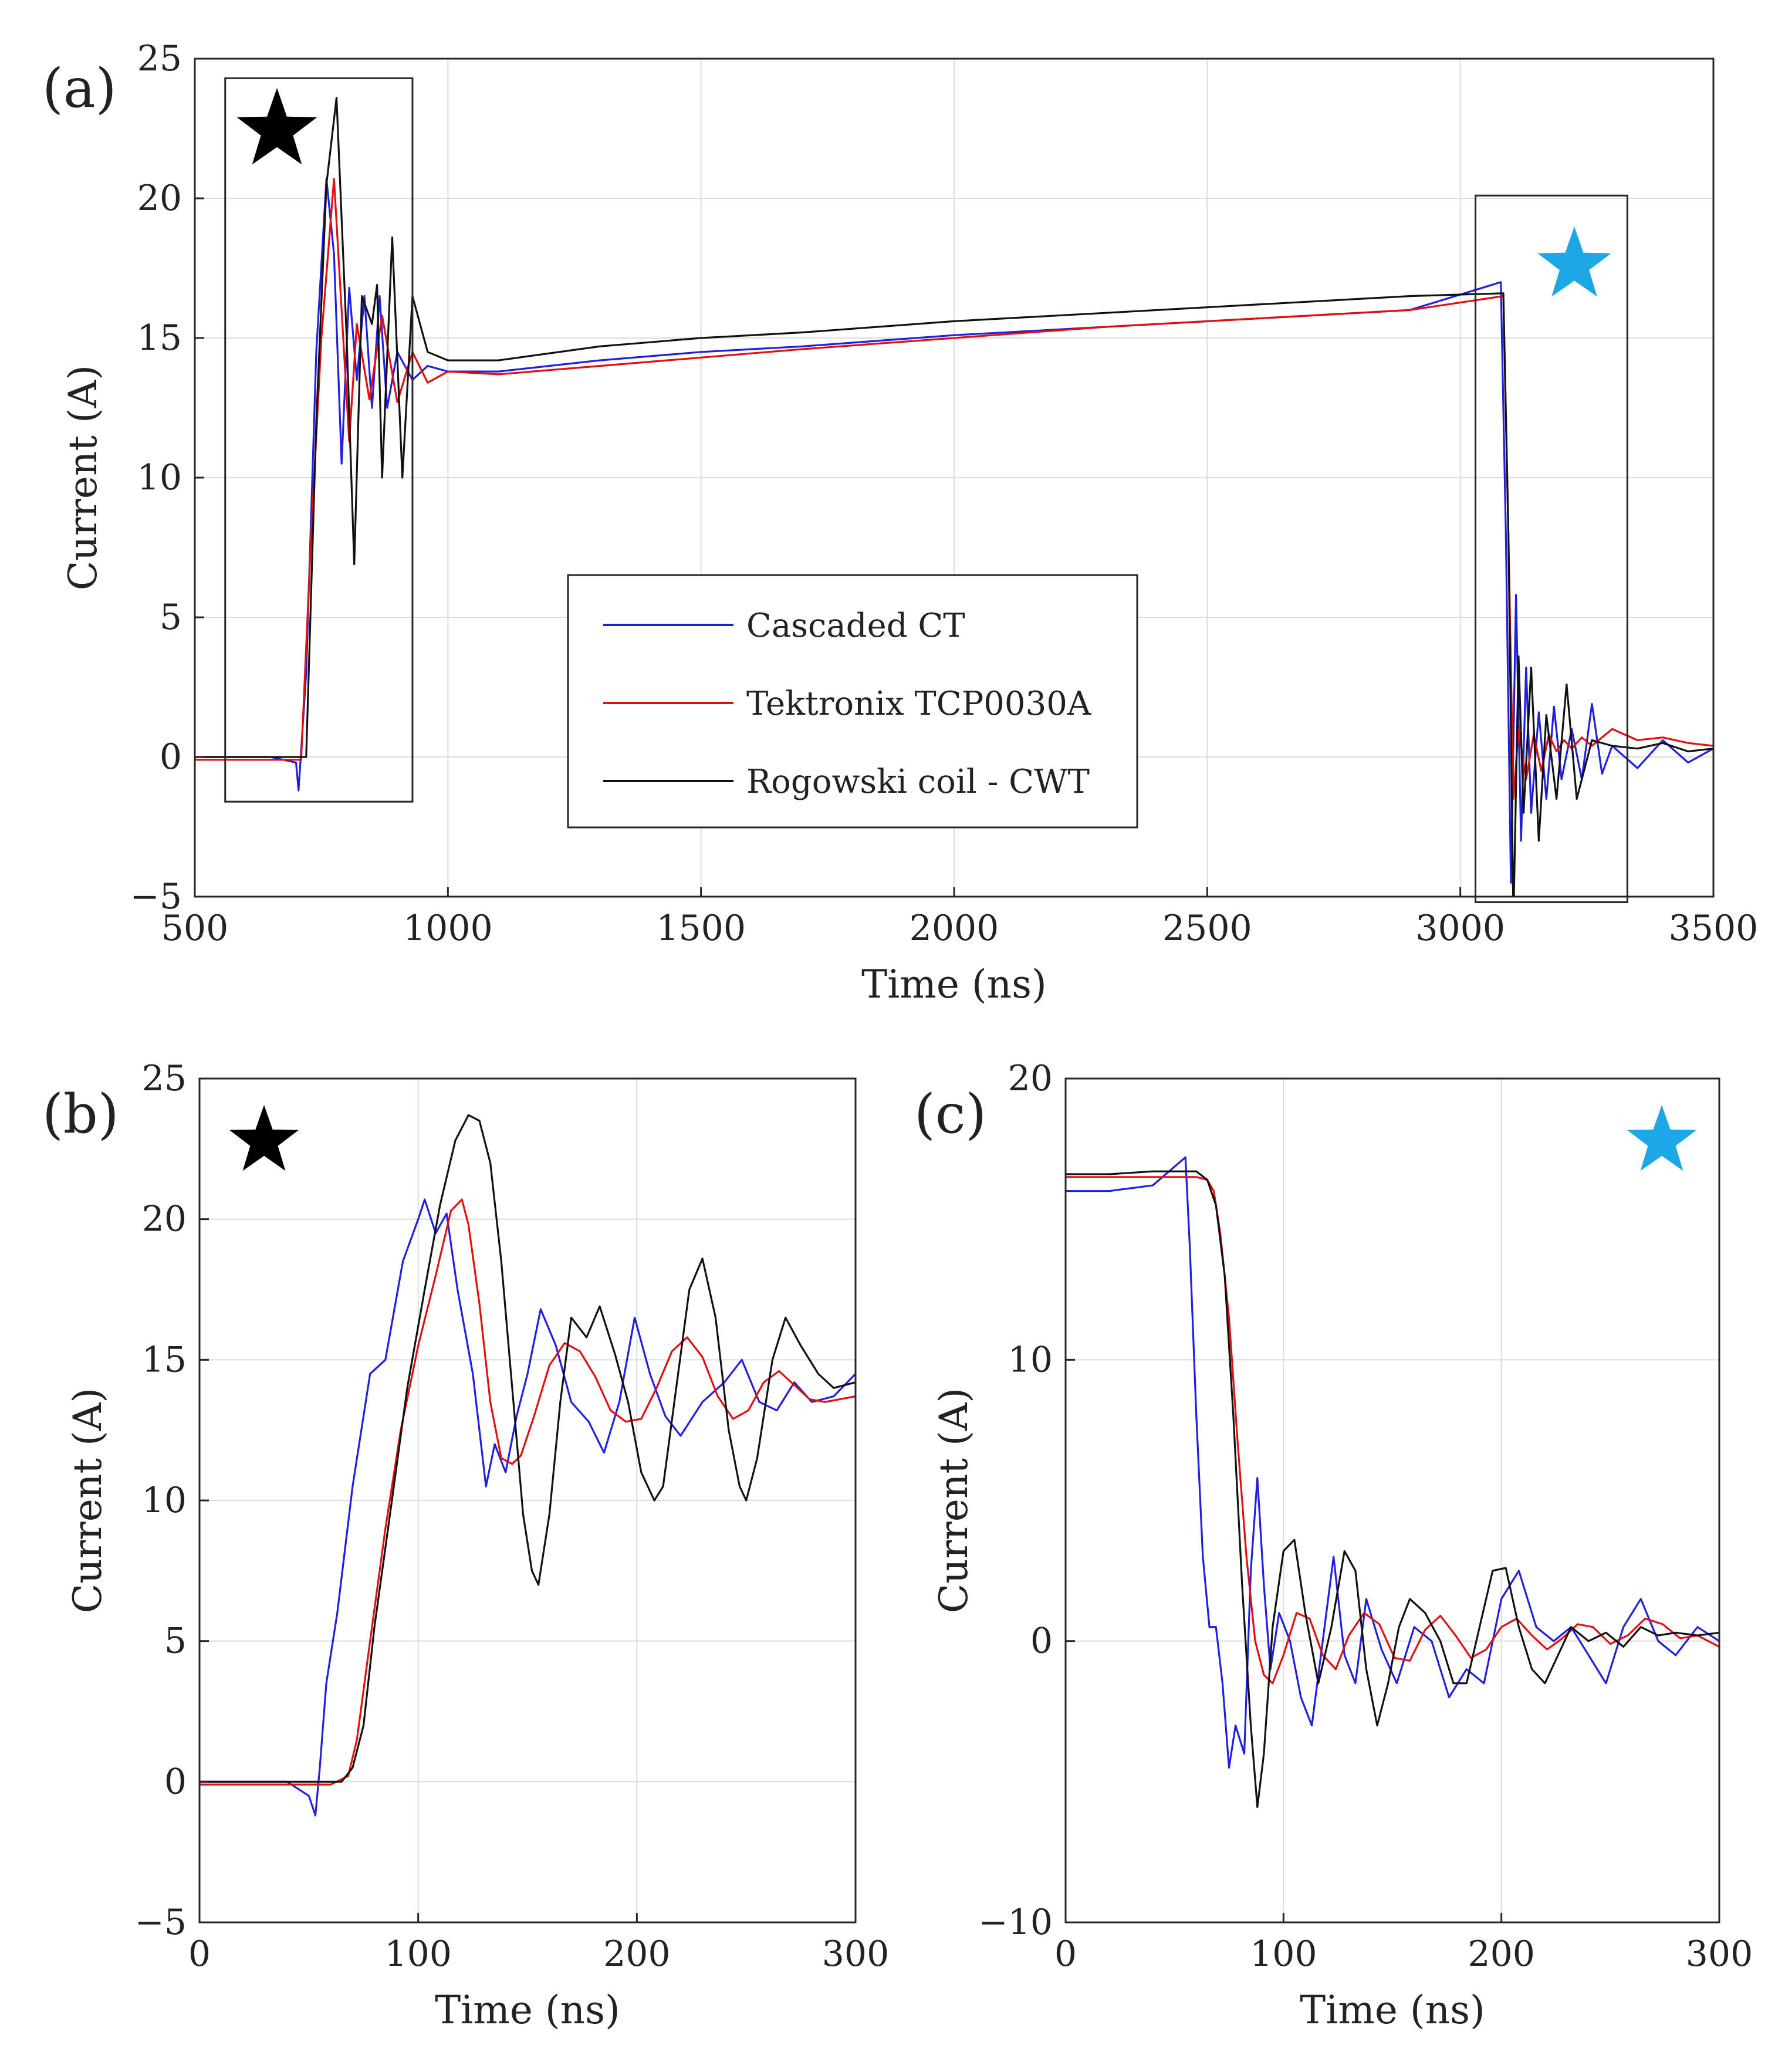  What do you see at coordinates (1283, 1954) in the screenshot?
I see `panel-c-xtick-label: 100` at bounding box center [1283, 1954].